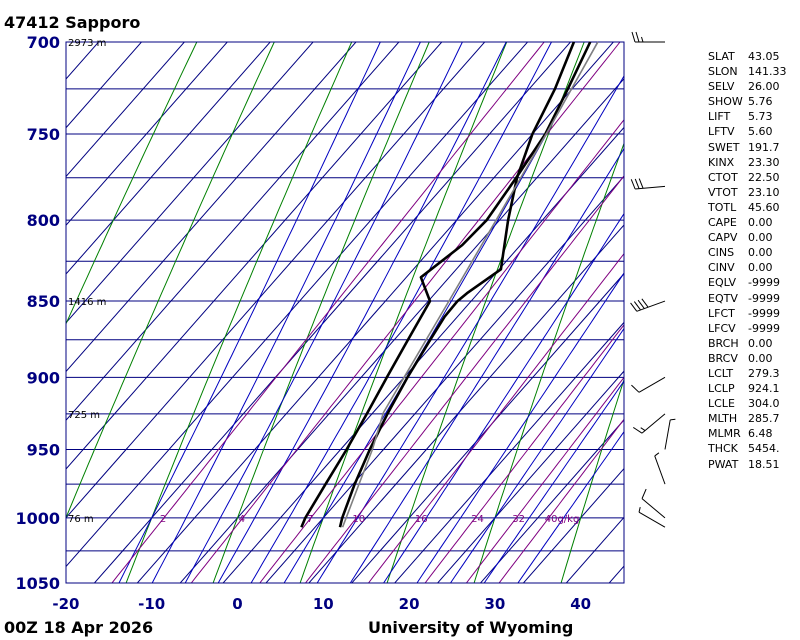 This screenshot has width=800, height=640. I want to click on index-name: BRCH, so click(723, 343).